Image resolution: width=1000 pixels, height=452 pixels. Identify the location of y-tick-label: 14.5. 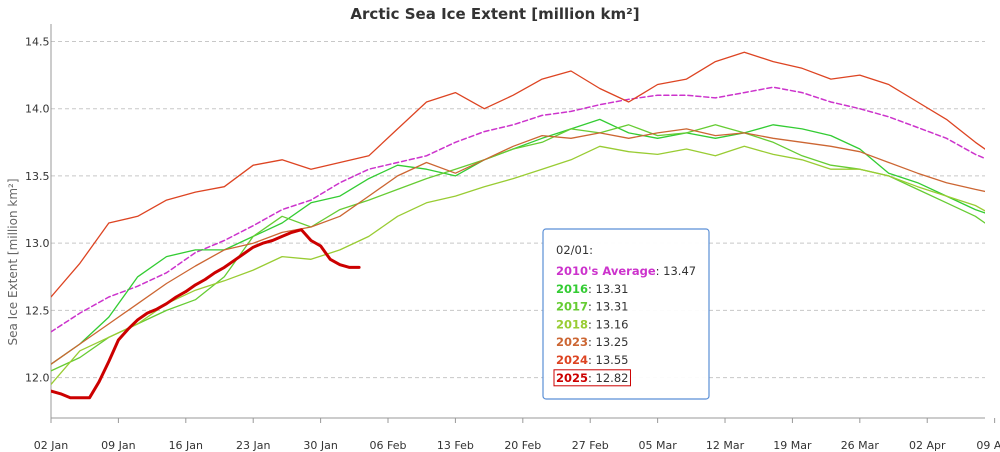
(37, 41).